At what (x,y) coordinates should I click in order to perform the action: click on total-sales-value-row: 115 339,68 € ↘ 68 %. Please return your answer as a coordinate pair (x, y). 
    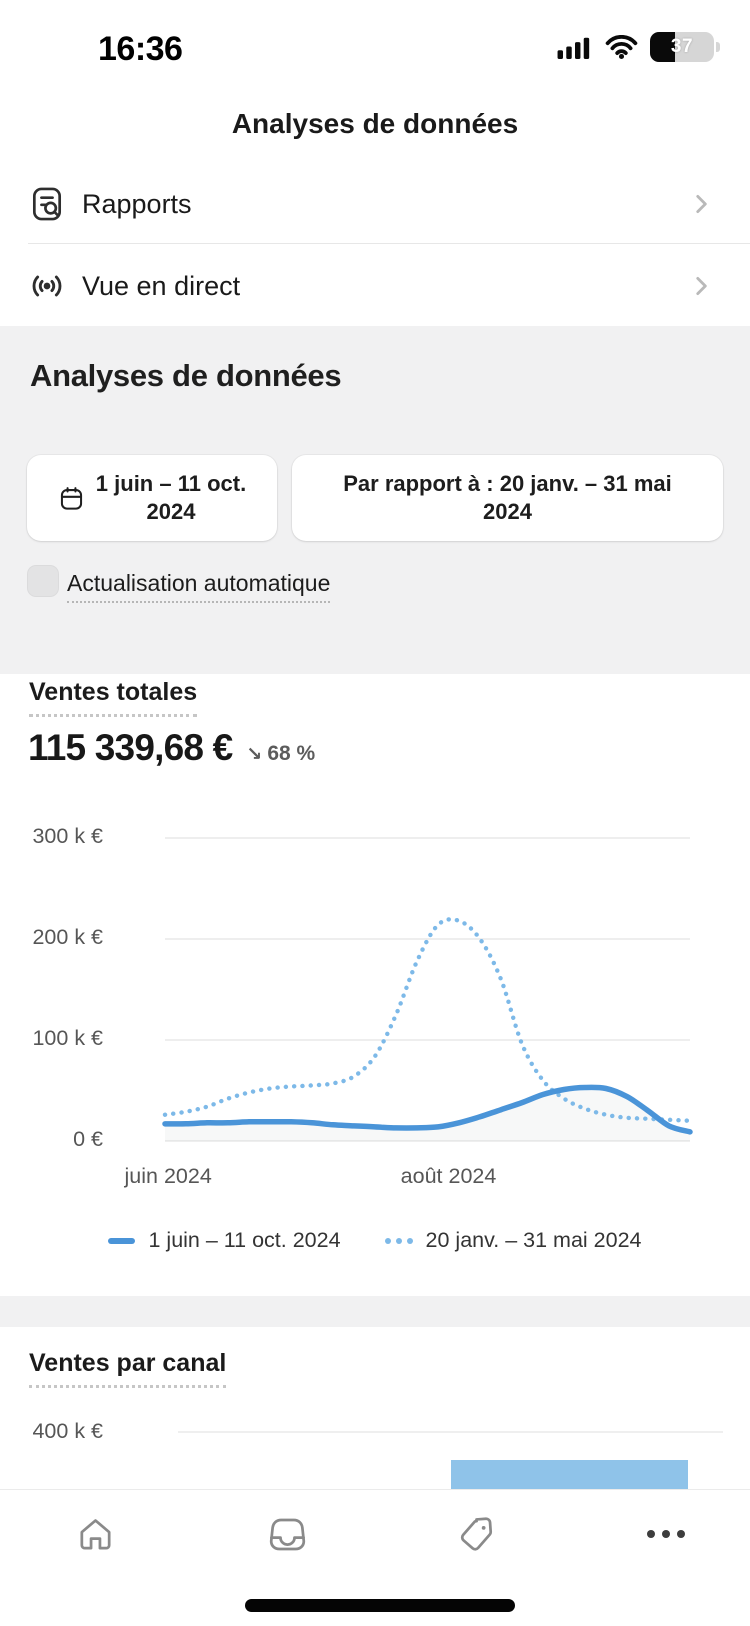
    Looking at the image, I should click on (171, 748).